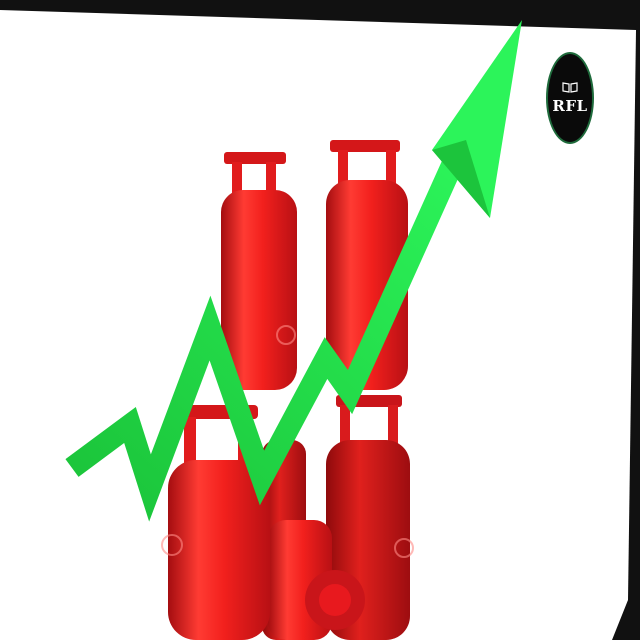  Describe the element at coordinates (570, 87) in the screenshot. I see `book-icon` at that location.